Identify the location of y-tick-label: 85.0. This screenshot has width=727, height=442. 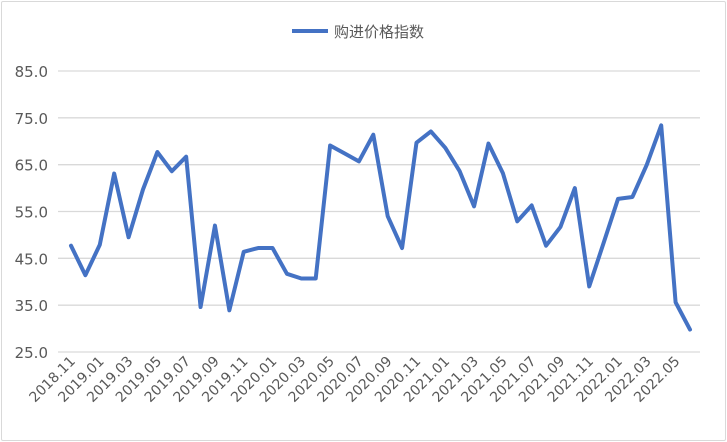
(31, 72).